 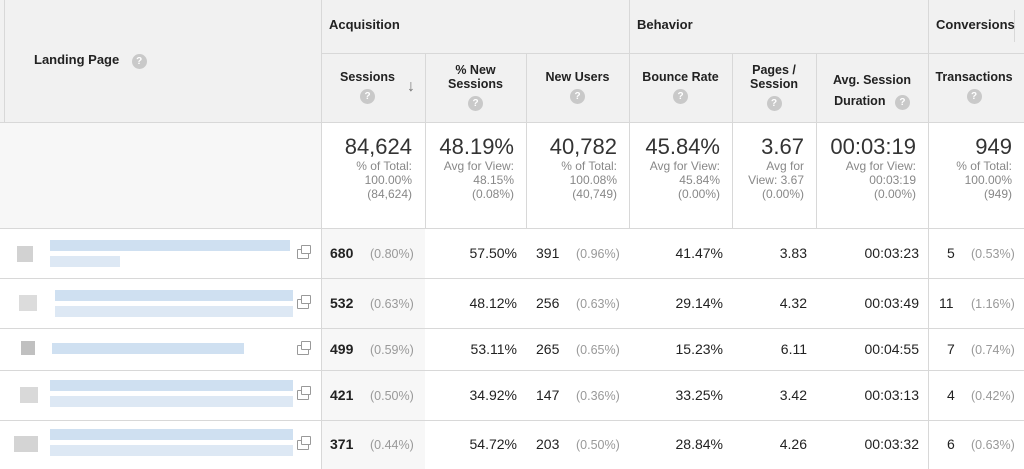 I want to click on transactions-header-label: Transactions, so click(x=974, y=77).